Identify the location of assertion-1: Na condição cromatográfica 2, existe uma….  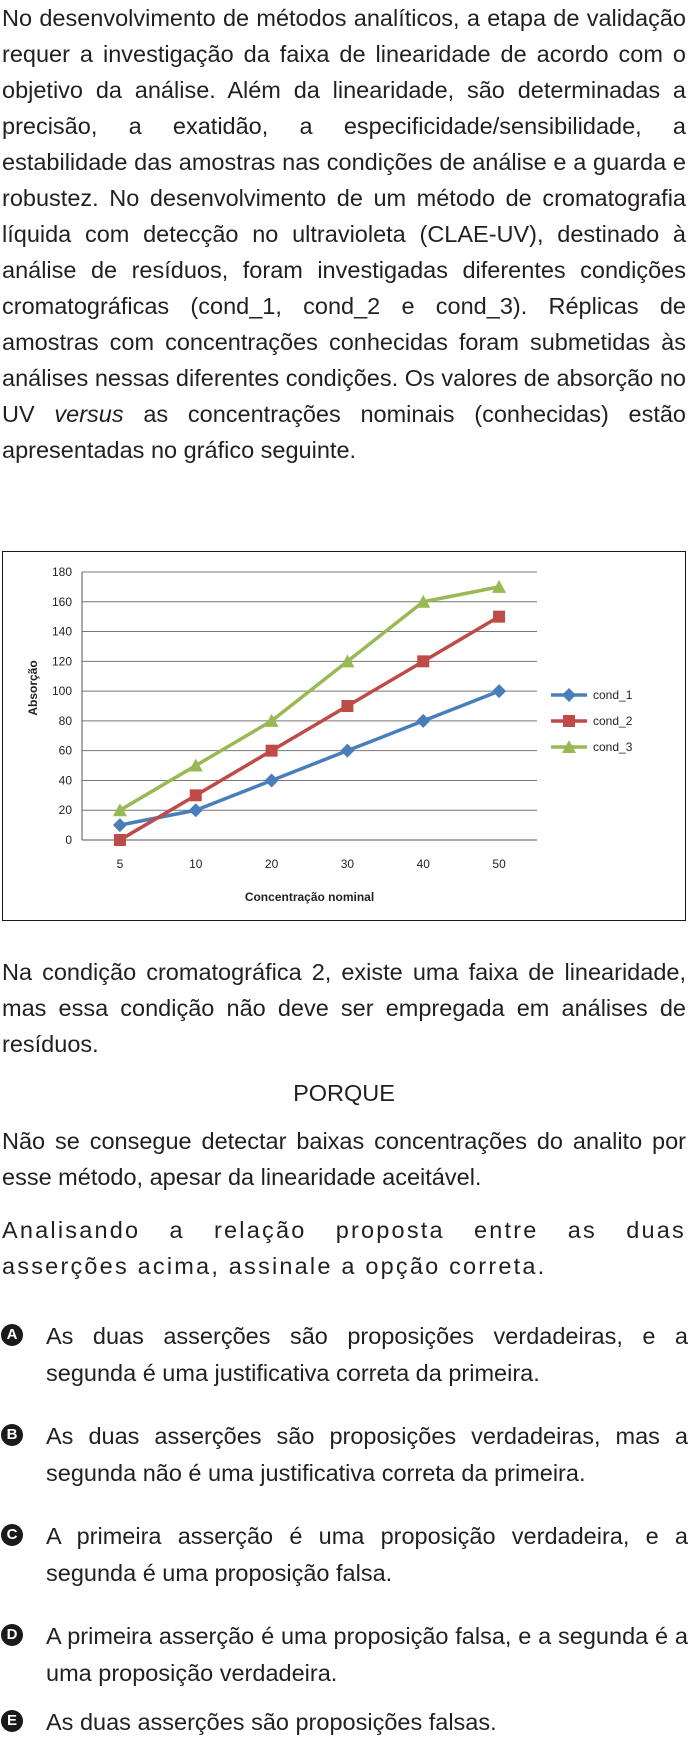
(344, 1008).